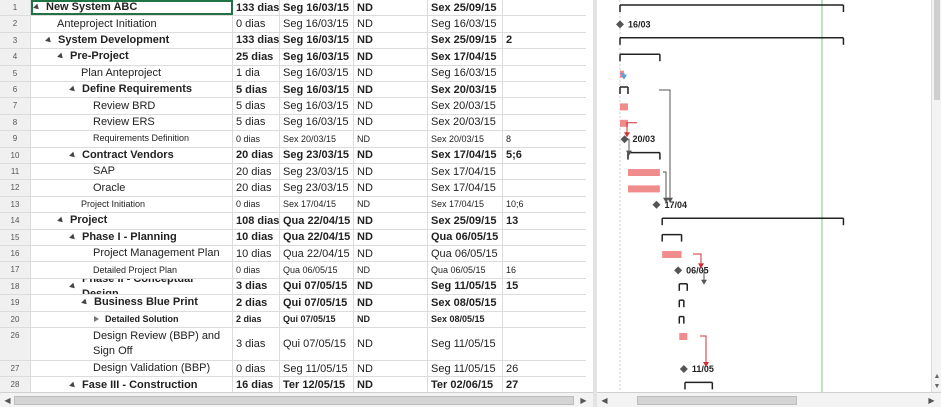 The image size is (941, 407). Describe the element at coordinates (15, 237) in the screenshot. I see `row-id: 15` at that location.